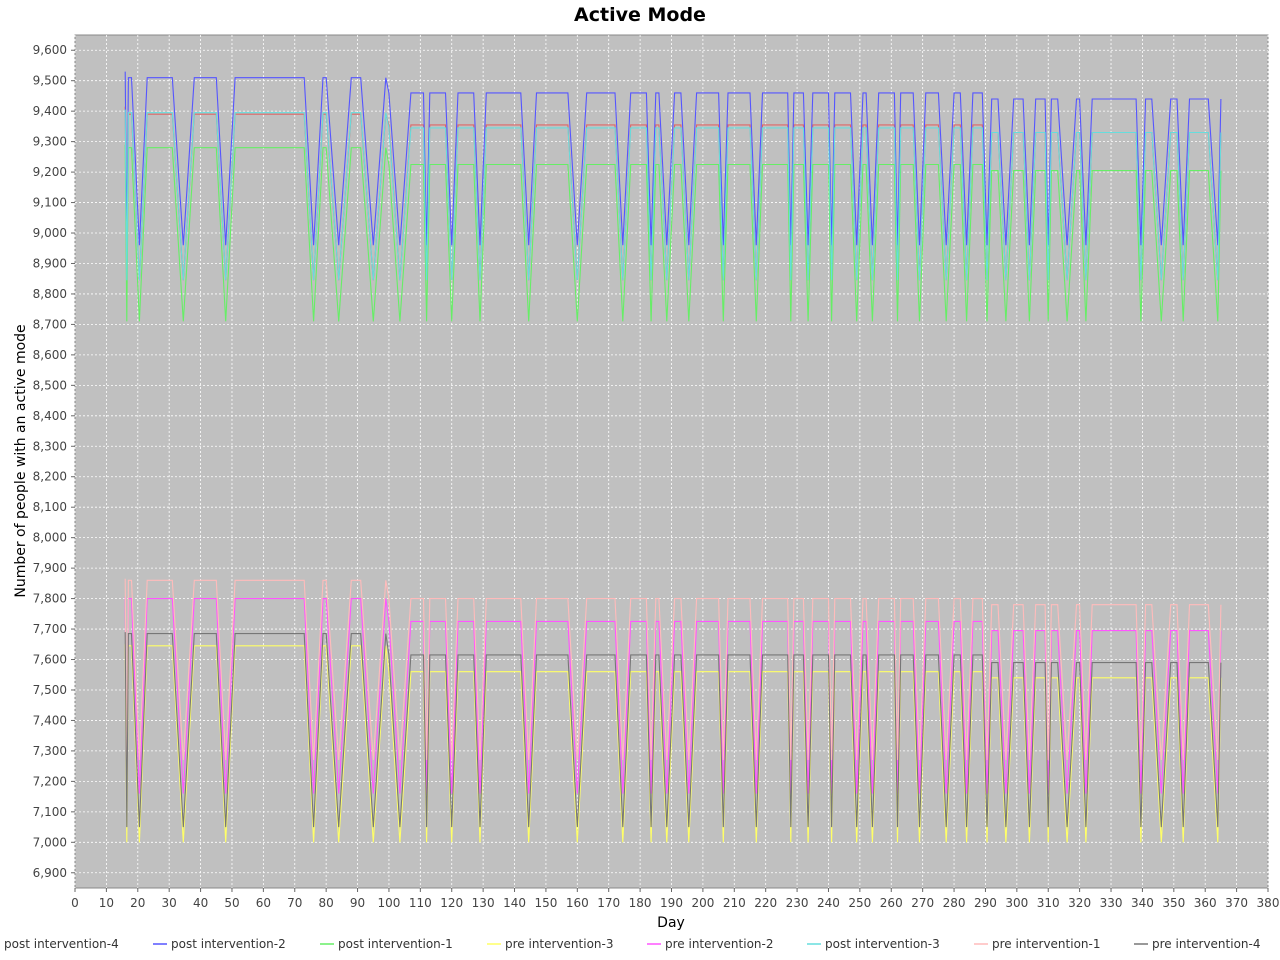 The width and height of the screenshot is (1280, 960). I want to click on x-tick-label: 10, so click(106, 903).